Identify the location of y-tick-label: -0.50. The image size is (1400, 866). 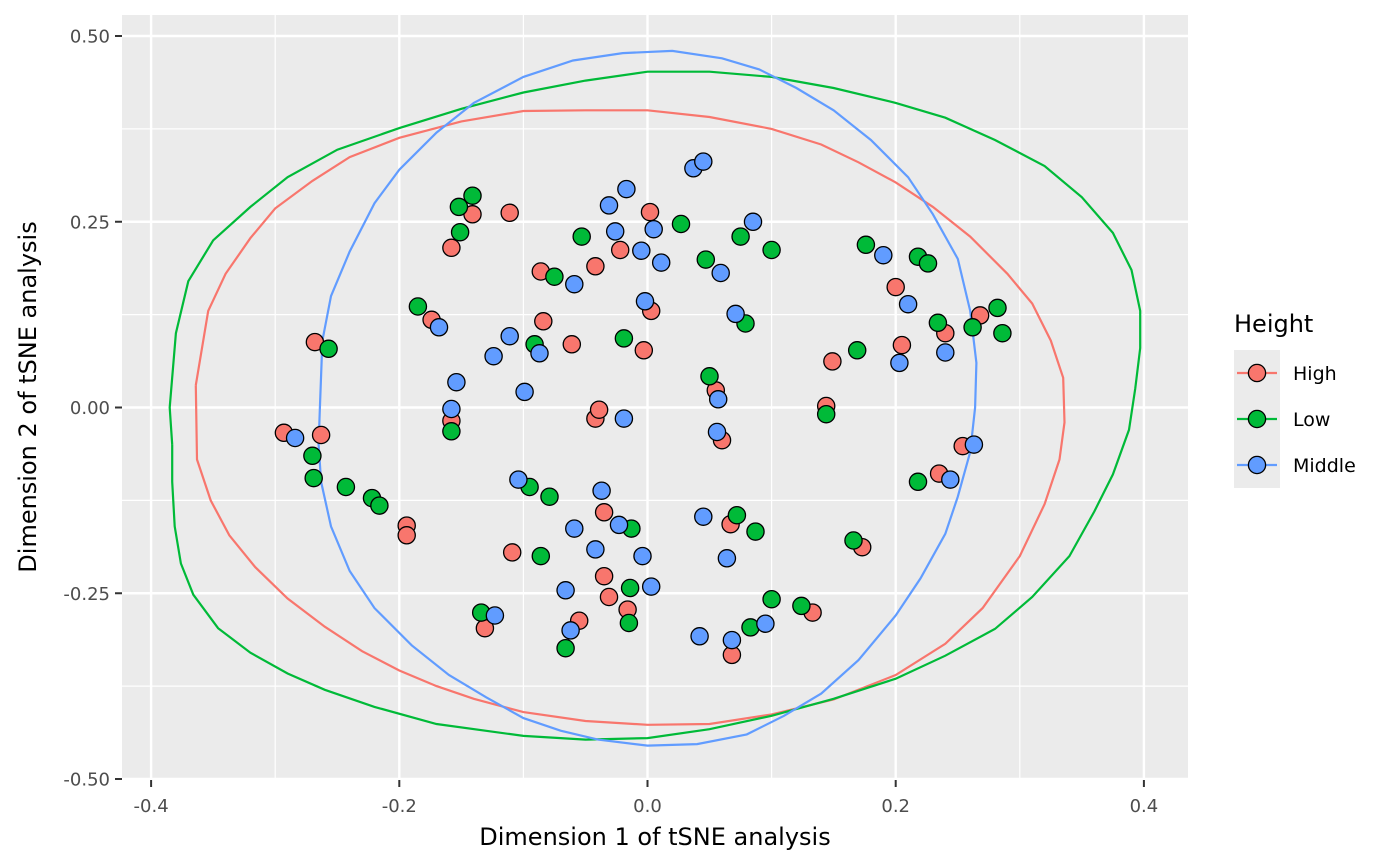
(86, 780).